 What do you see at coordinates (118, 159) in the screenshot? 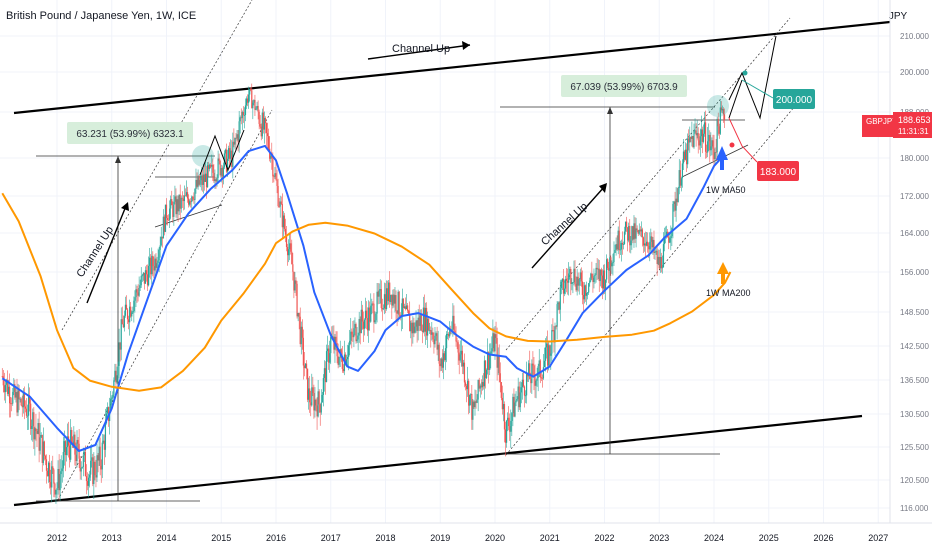
I see `ref-arrow` at bounding box center [118, 159].